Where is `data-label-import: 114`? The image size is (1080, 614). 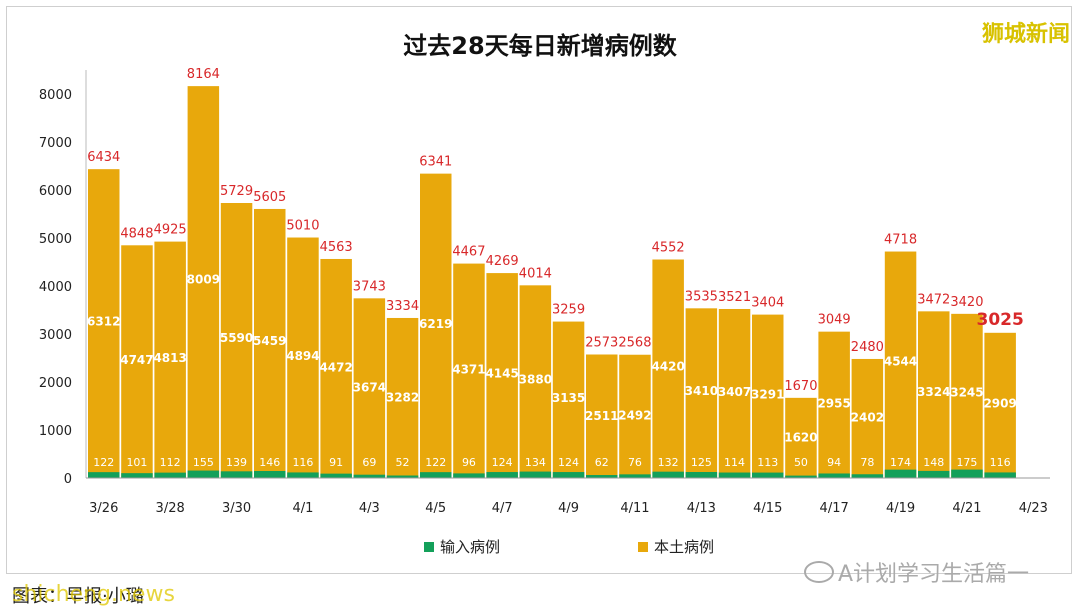 data-label-import: 114 is located at coordinates (734, 462).